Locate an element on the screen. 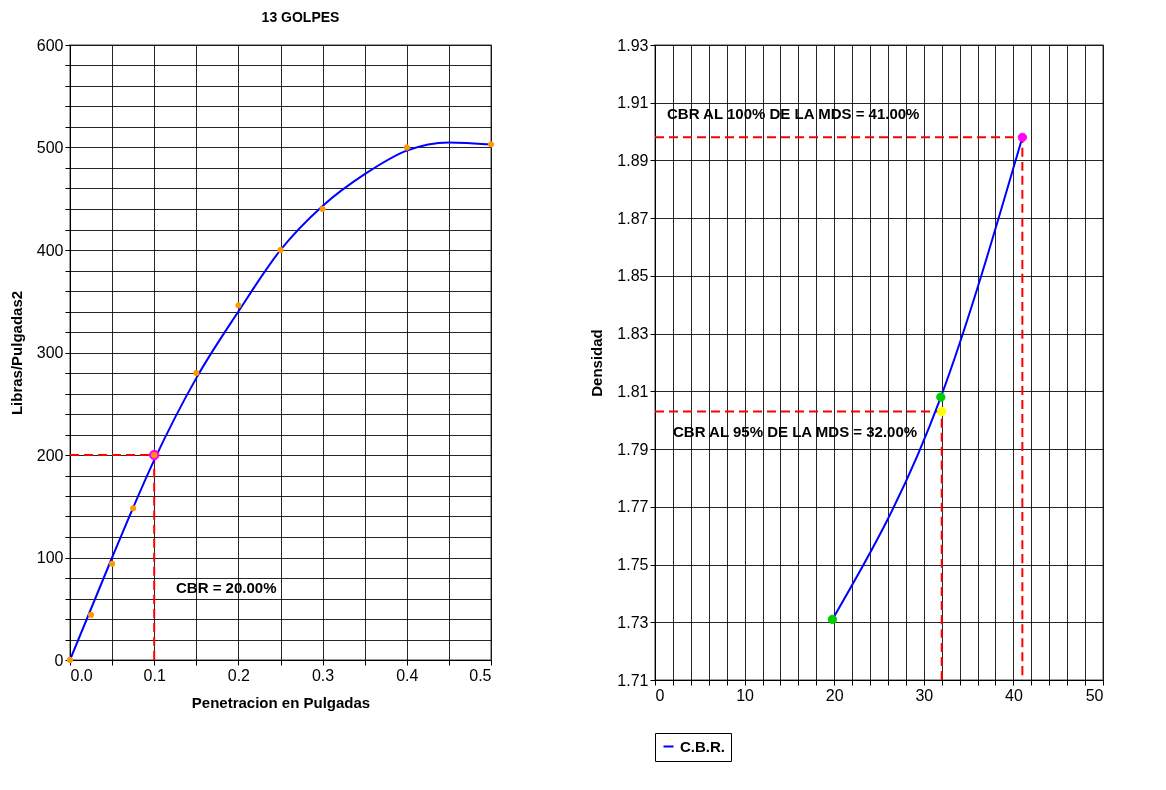 The image size is (1166, 790). x-tick-label: 20 is located at coordinates (834, 695).